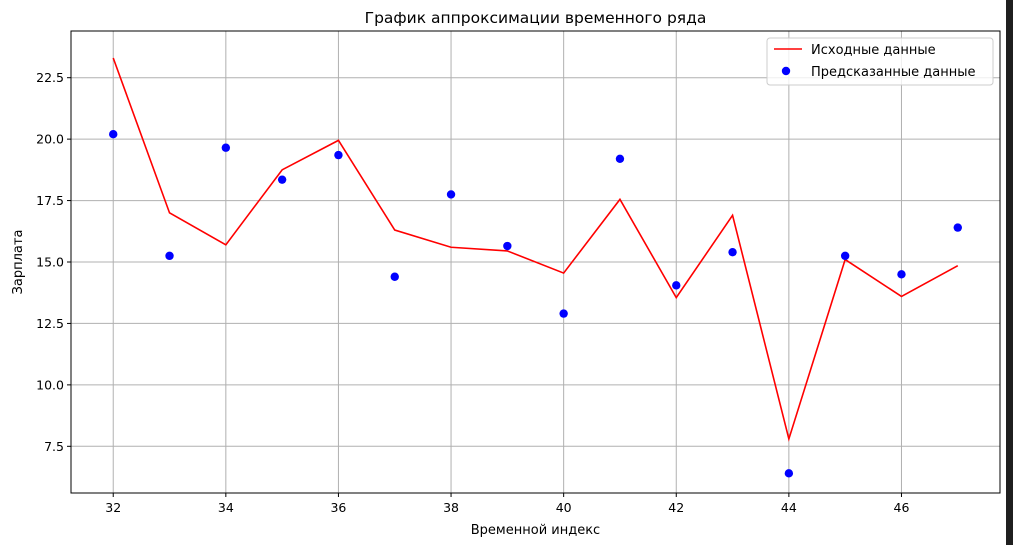  I want to click on y-tick-label: 12.5, so click(50, 323).